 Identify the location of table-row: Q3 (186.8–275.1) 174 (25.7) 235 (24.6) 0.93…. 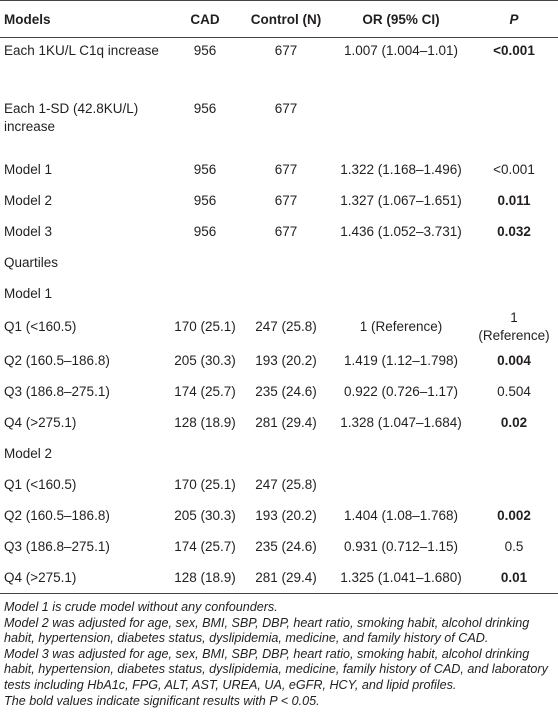
(279, 546).